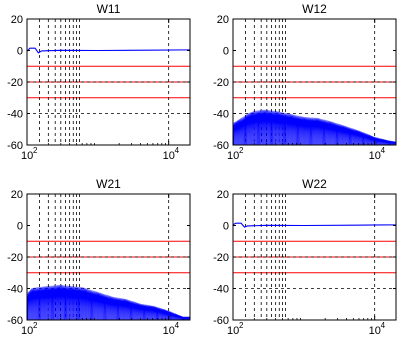  Describe the element at coordinates (314, 9) in the screenshot. I see `chart-title: W12` at that location.